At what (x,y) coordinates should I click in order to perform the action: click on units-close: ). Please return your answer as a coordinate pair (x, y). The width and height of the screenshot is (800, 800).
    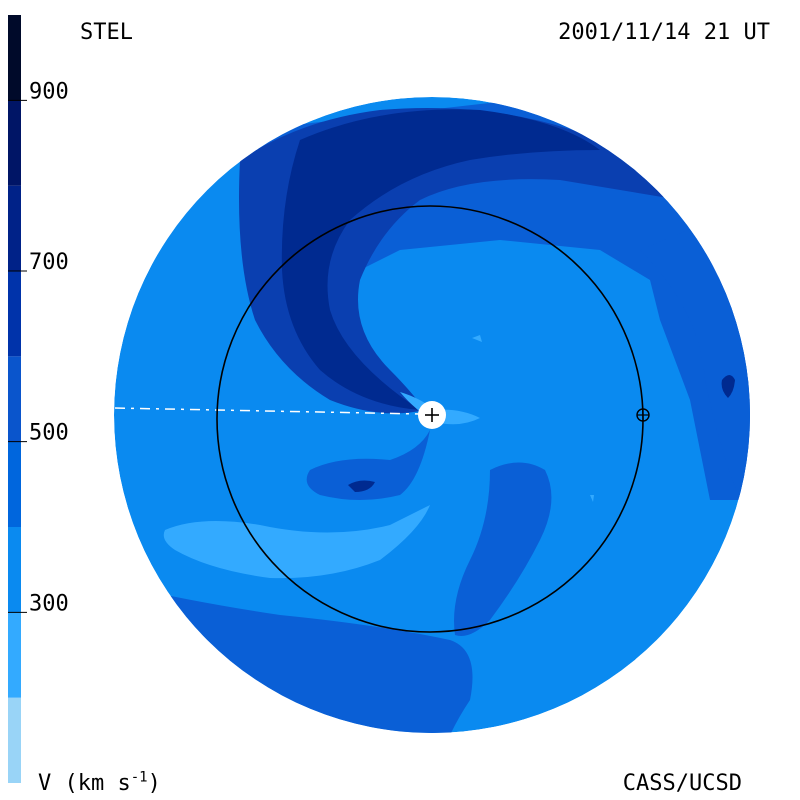
    Looking at the image, I should click on (154, 783).